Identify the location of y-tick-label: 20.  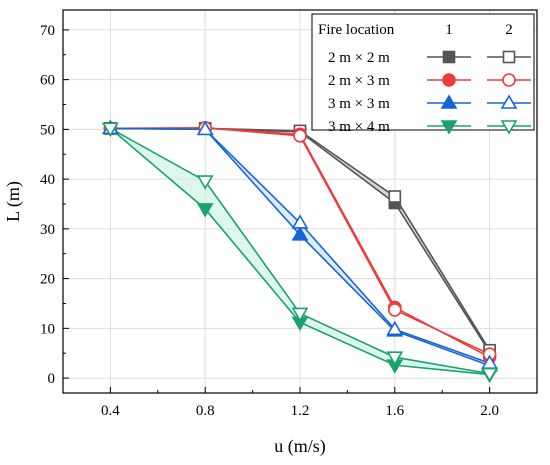
(47, 280).